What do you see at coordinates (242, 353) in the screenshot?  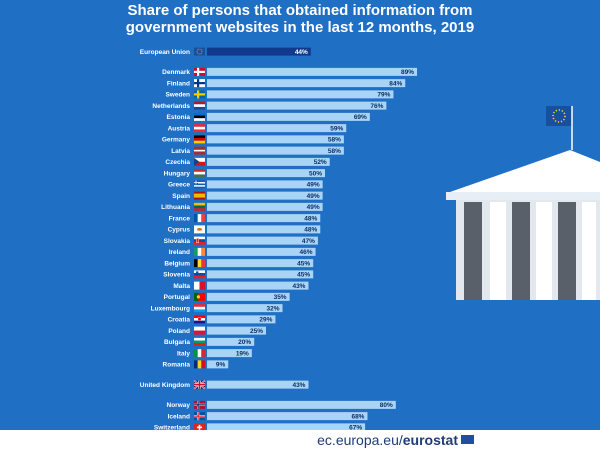 I see `value-label: 19%` at bounding box center [242, 353].